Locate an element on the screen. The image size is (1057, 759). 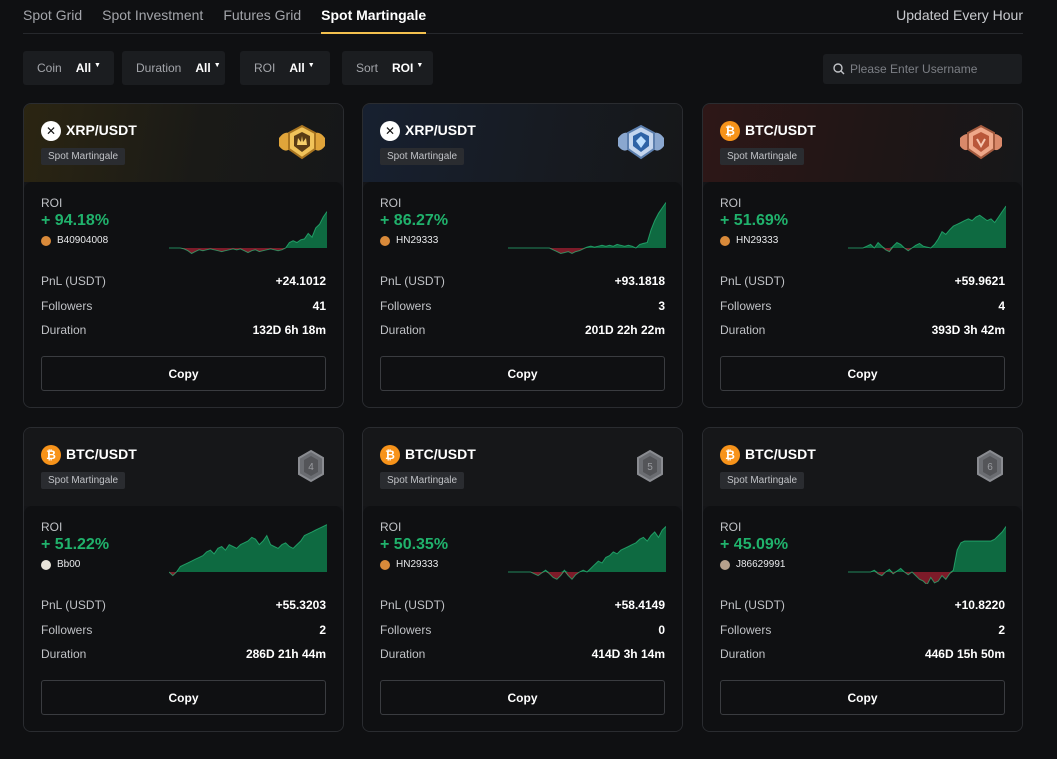
duration-filter: Duration All ▼ is located at coordinates (173, 68).